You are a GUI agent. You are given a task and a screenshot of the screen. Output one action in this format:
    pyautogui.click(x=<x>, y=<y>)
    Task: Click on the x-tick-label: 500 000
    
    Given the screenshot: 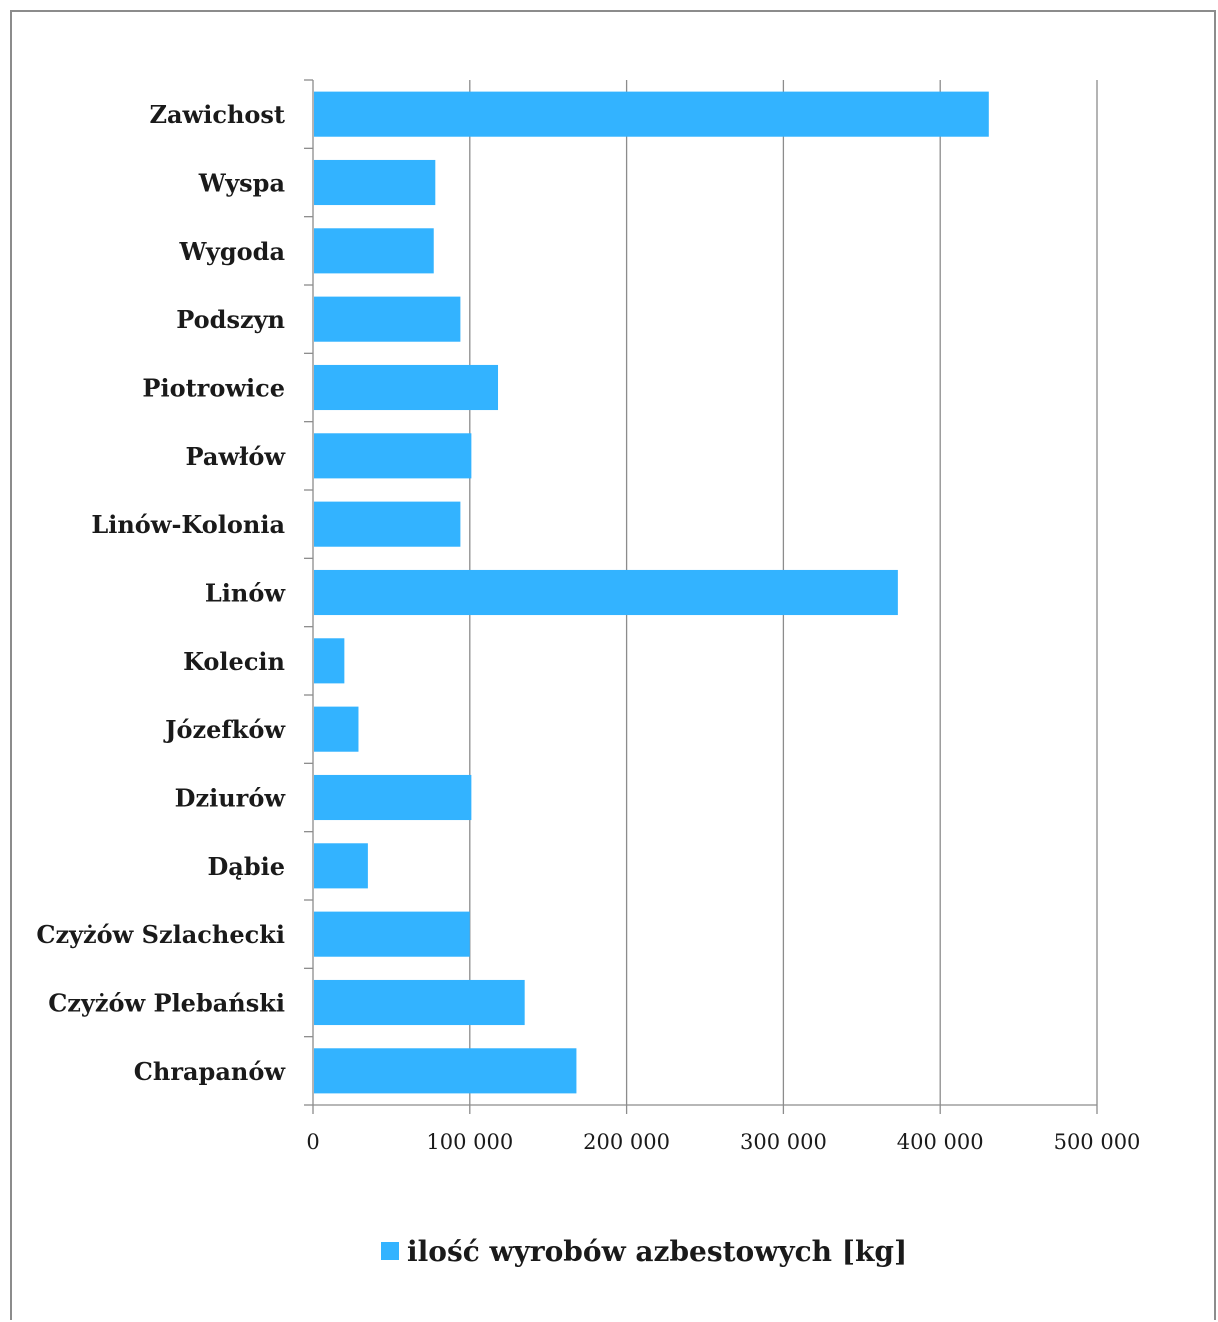 What is the action you would take?
    pyautogui.click(x=1097, y=1142)
    